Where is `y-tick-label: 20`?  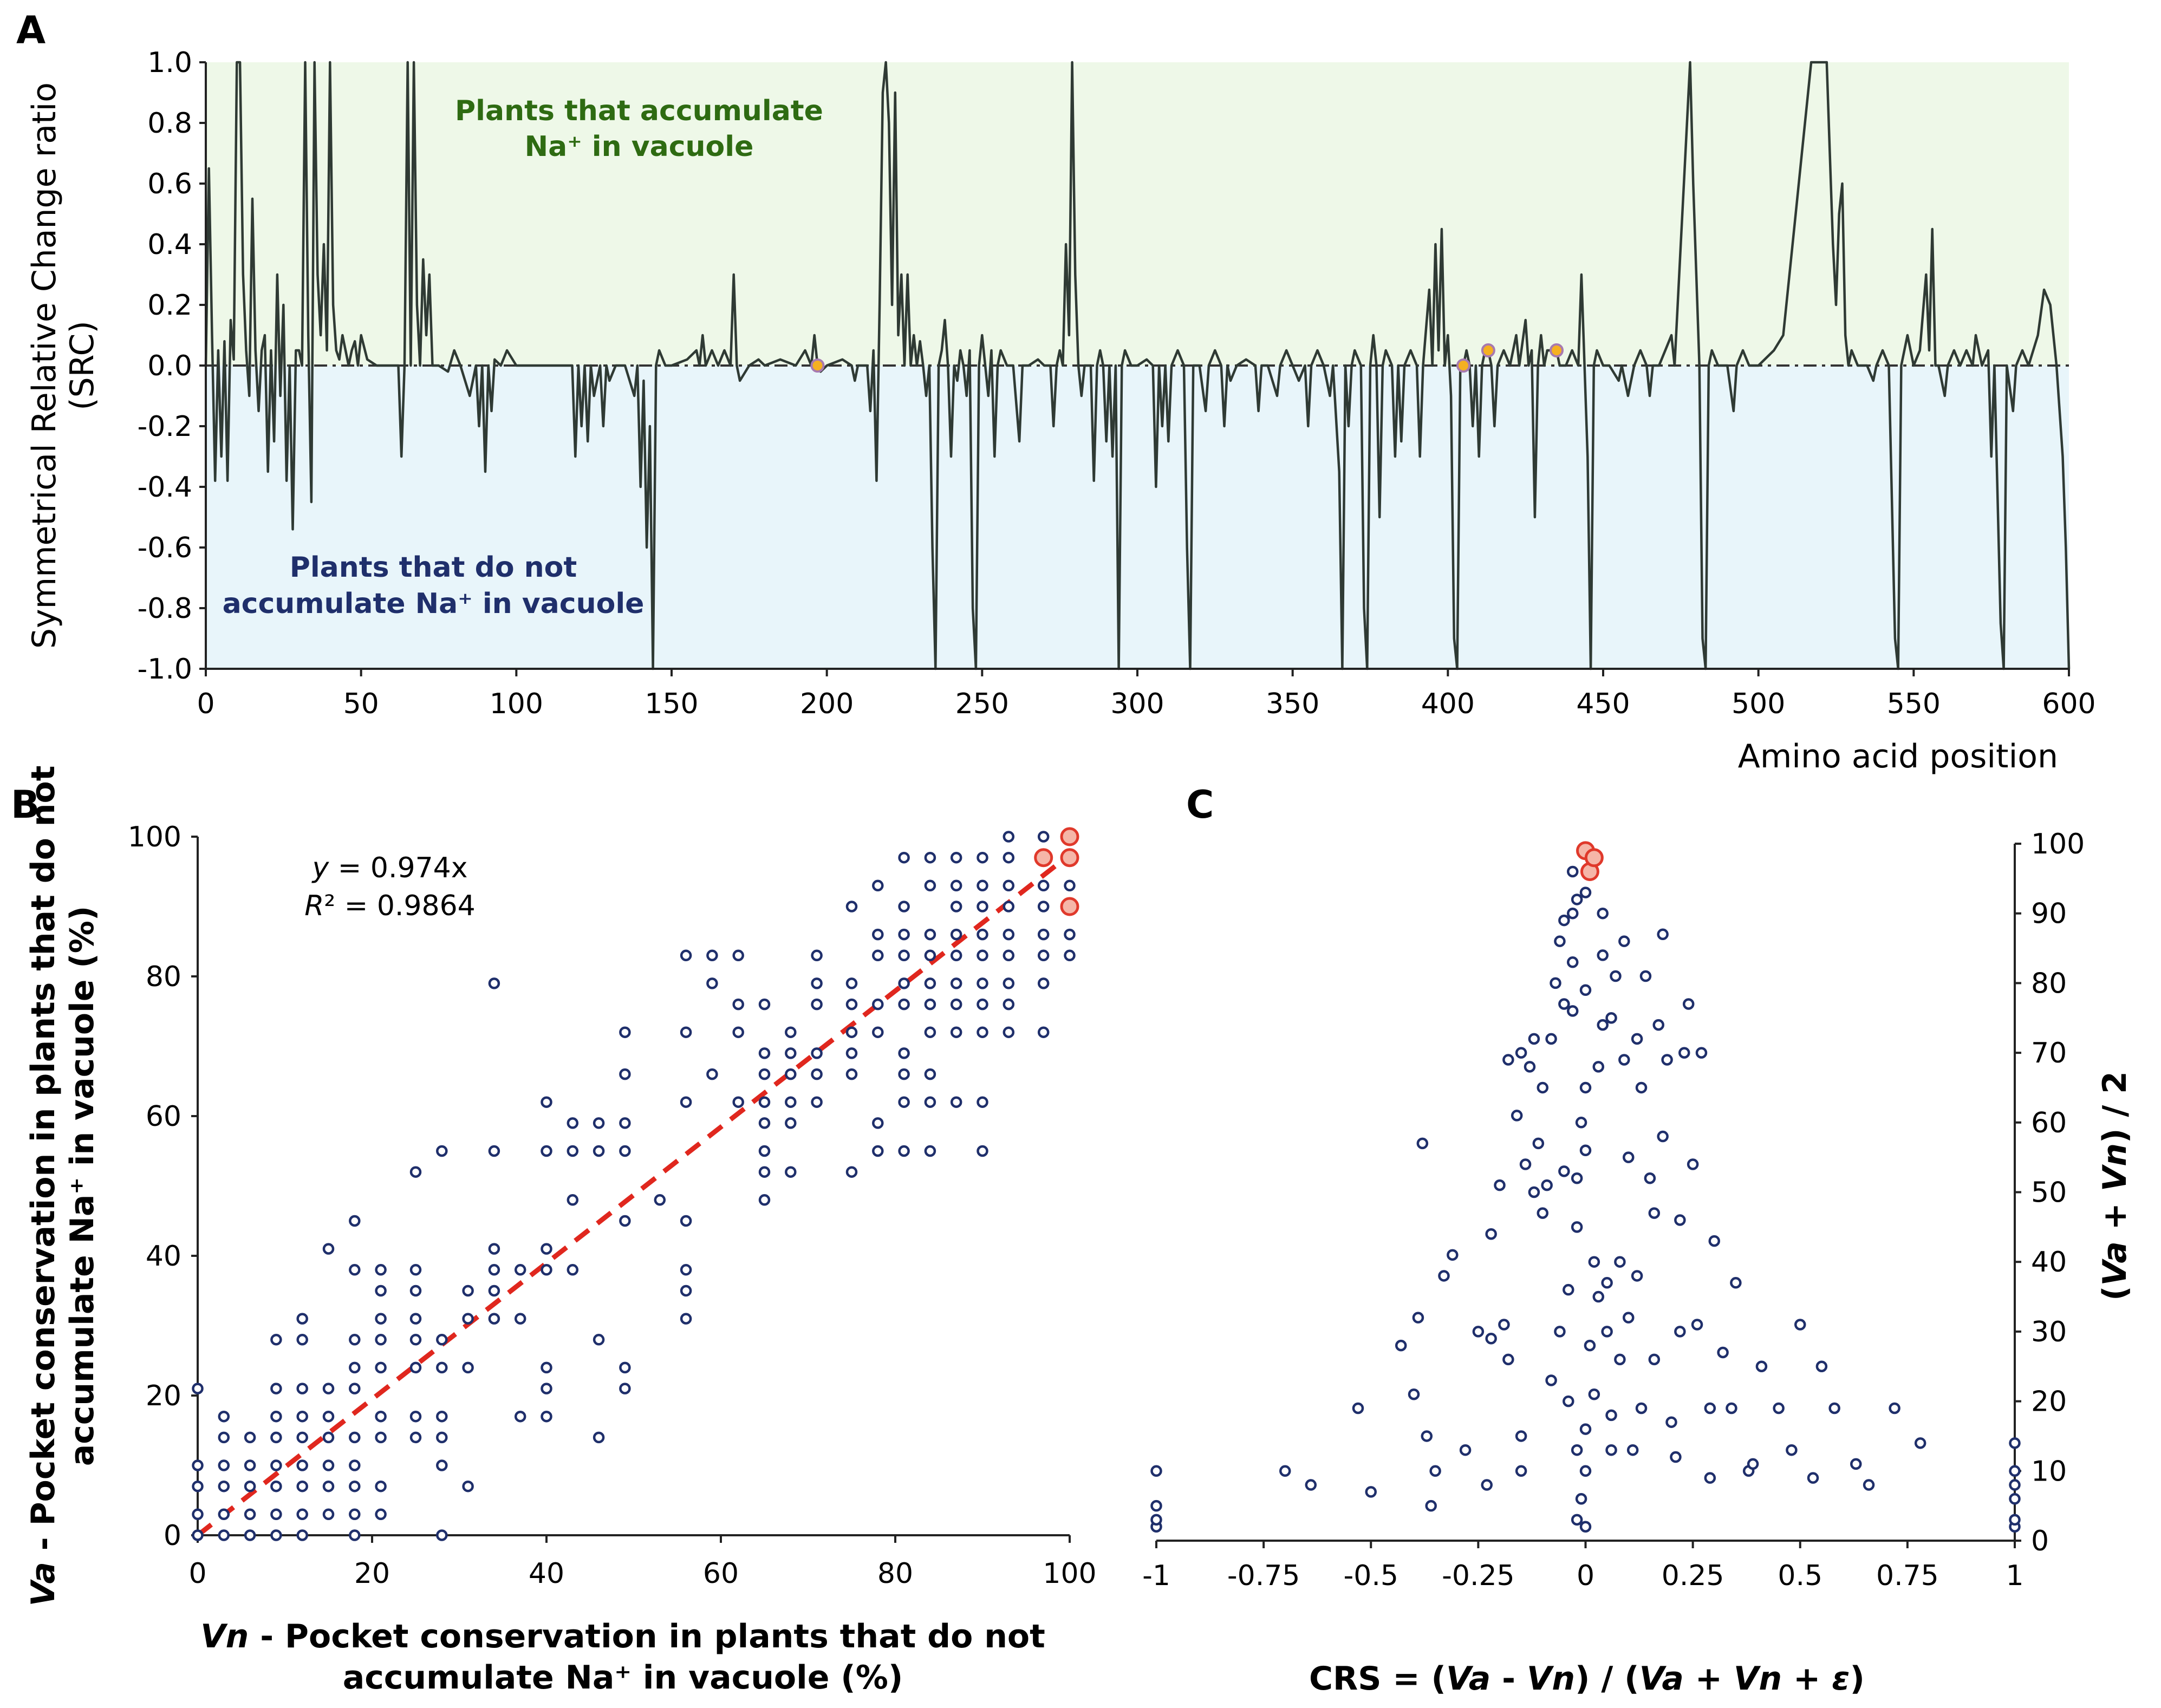
y-tick-label: 20 is located at coordinates (2049, 1402).